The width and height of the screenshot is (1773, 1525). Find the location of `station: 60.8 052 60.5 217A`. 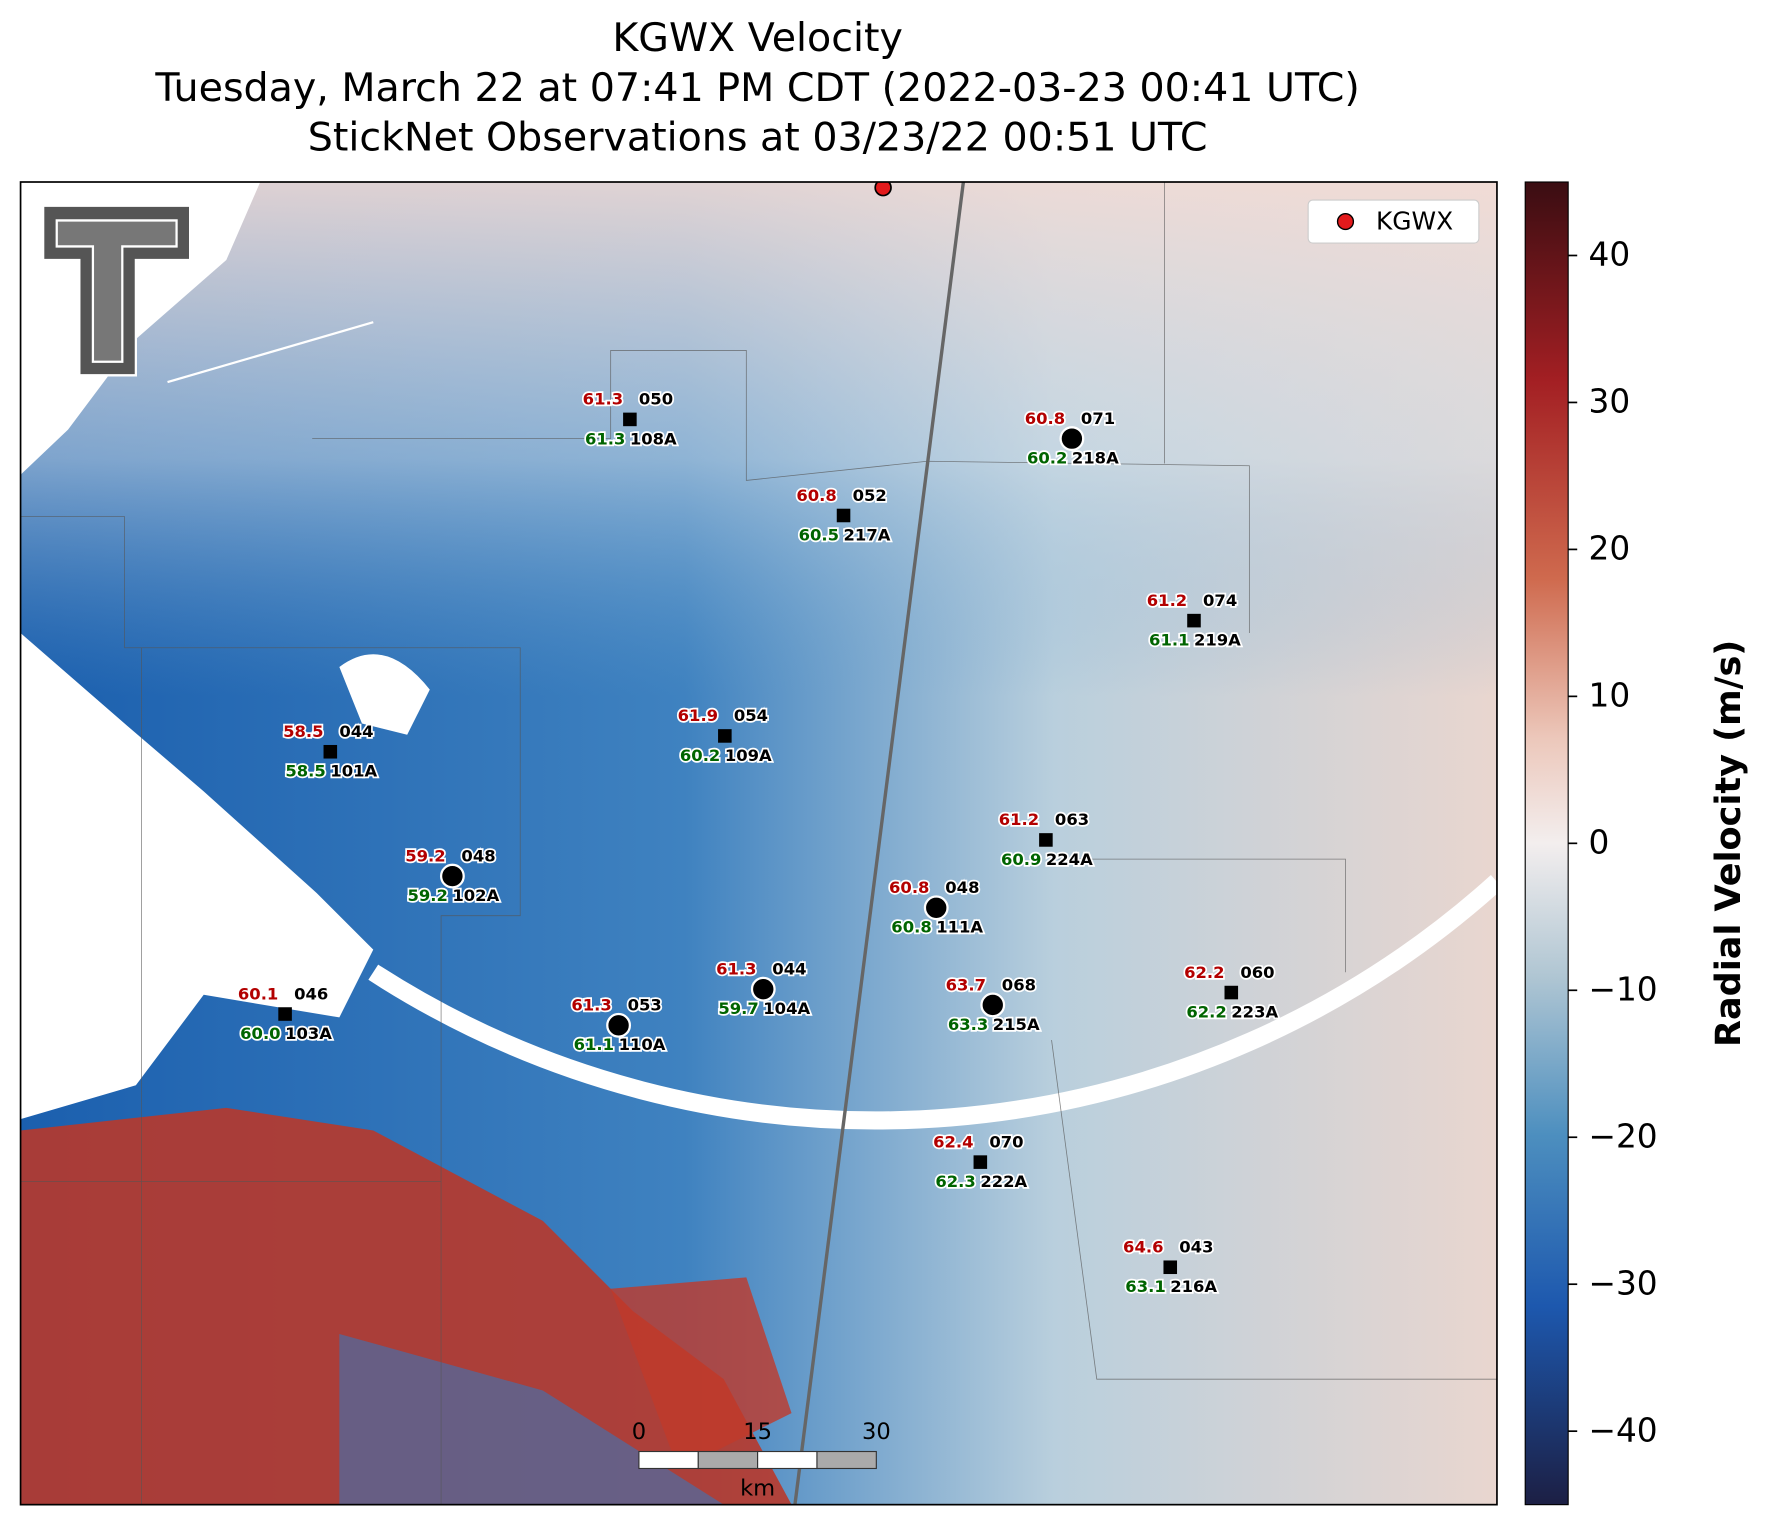

station: 60.8 052 60.5 217A is located at coordinates (844, 515).